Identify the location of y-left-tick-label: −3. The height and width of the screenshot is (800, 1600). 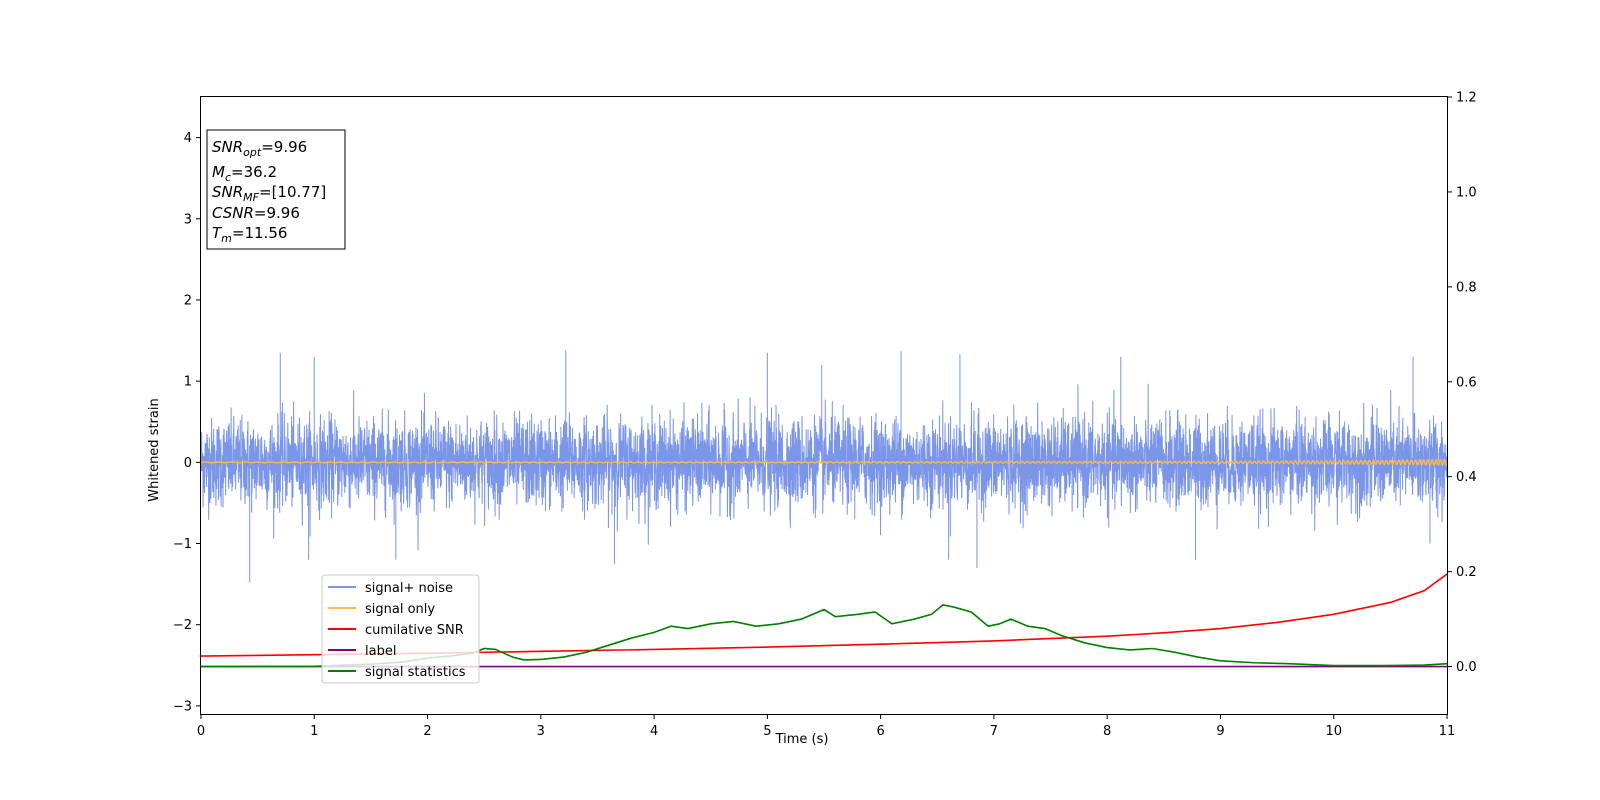
(182, 706).